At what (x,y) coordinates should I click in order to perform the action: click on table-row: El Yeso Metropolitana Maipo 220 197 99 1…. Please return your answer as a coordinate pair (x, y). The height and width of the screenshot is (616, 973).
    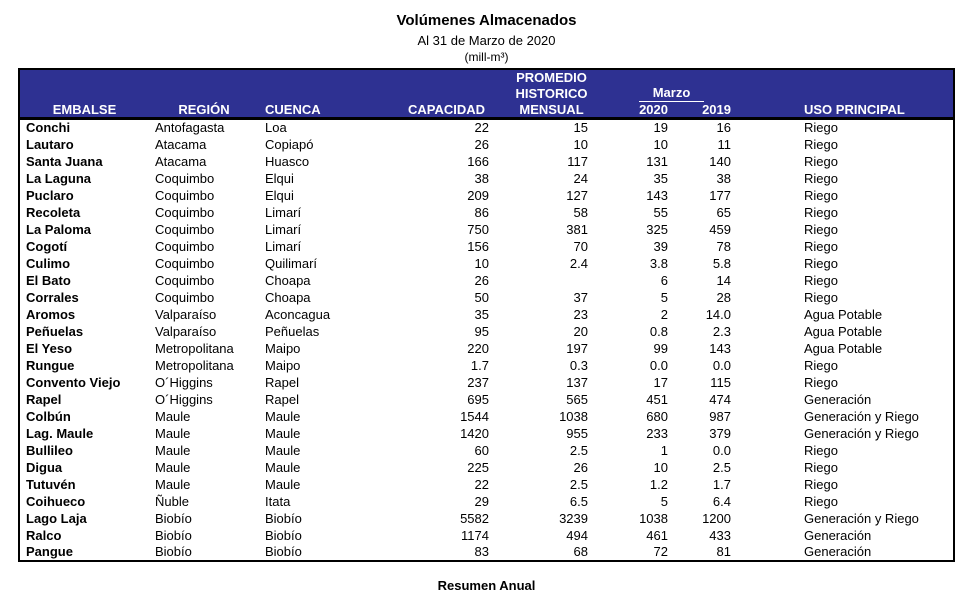
    Looking at the image, I should click on (486, 348).